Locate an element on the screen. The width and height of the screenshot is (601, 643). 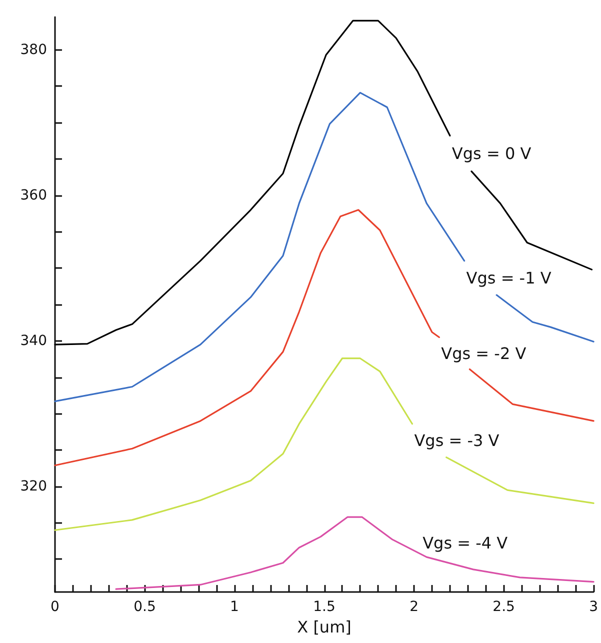
series-label: Vgs = -1 V is located at coordinates (509, 278).